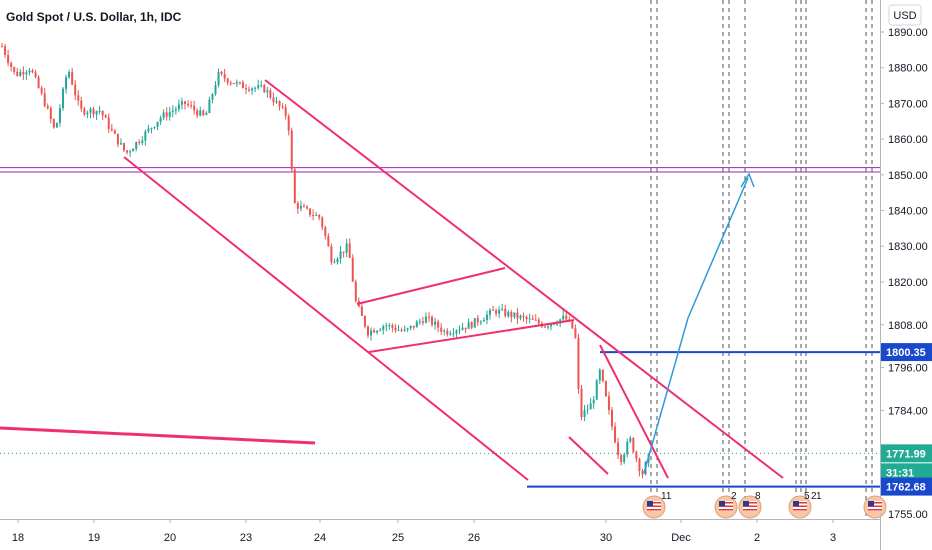 This screenshot has height=550, width=932. What do you see at coordinates (908, 69) in the screenshot?
I see `y-tick-label: 1880.00` at bounding box center [908, 69].